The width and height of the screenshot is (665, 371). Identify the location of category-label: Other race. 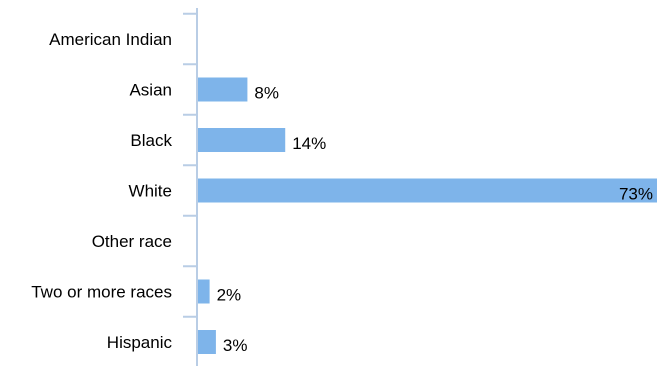
(132, 241).